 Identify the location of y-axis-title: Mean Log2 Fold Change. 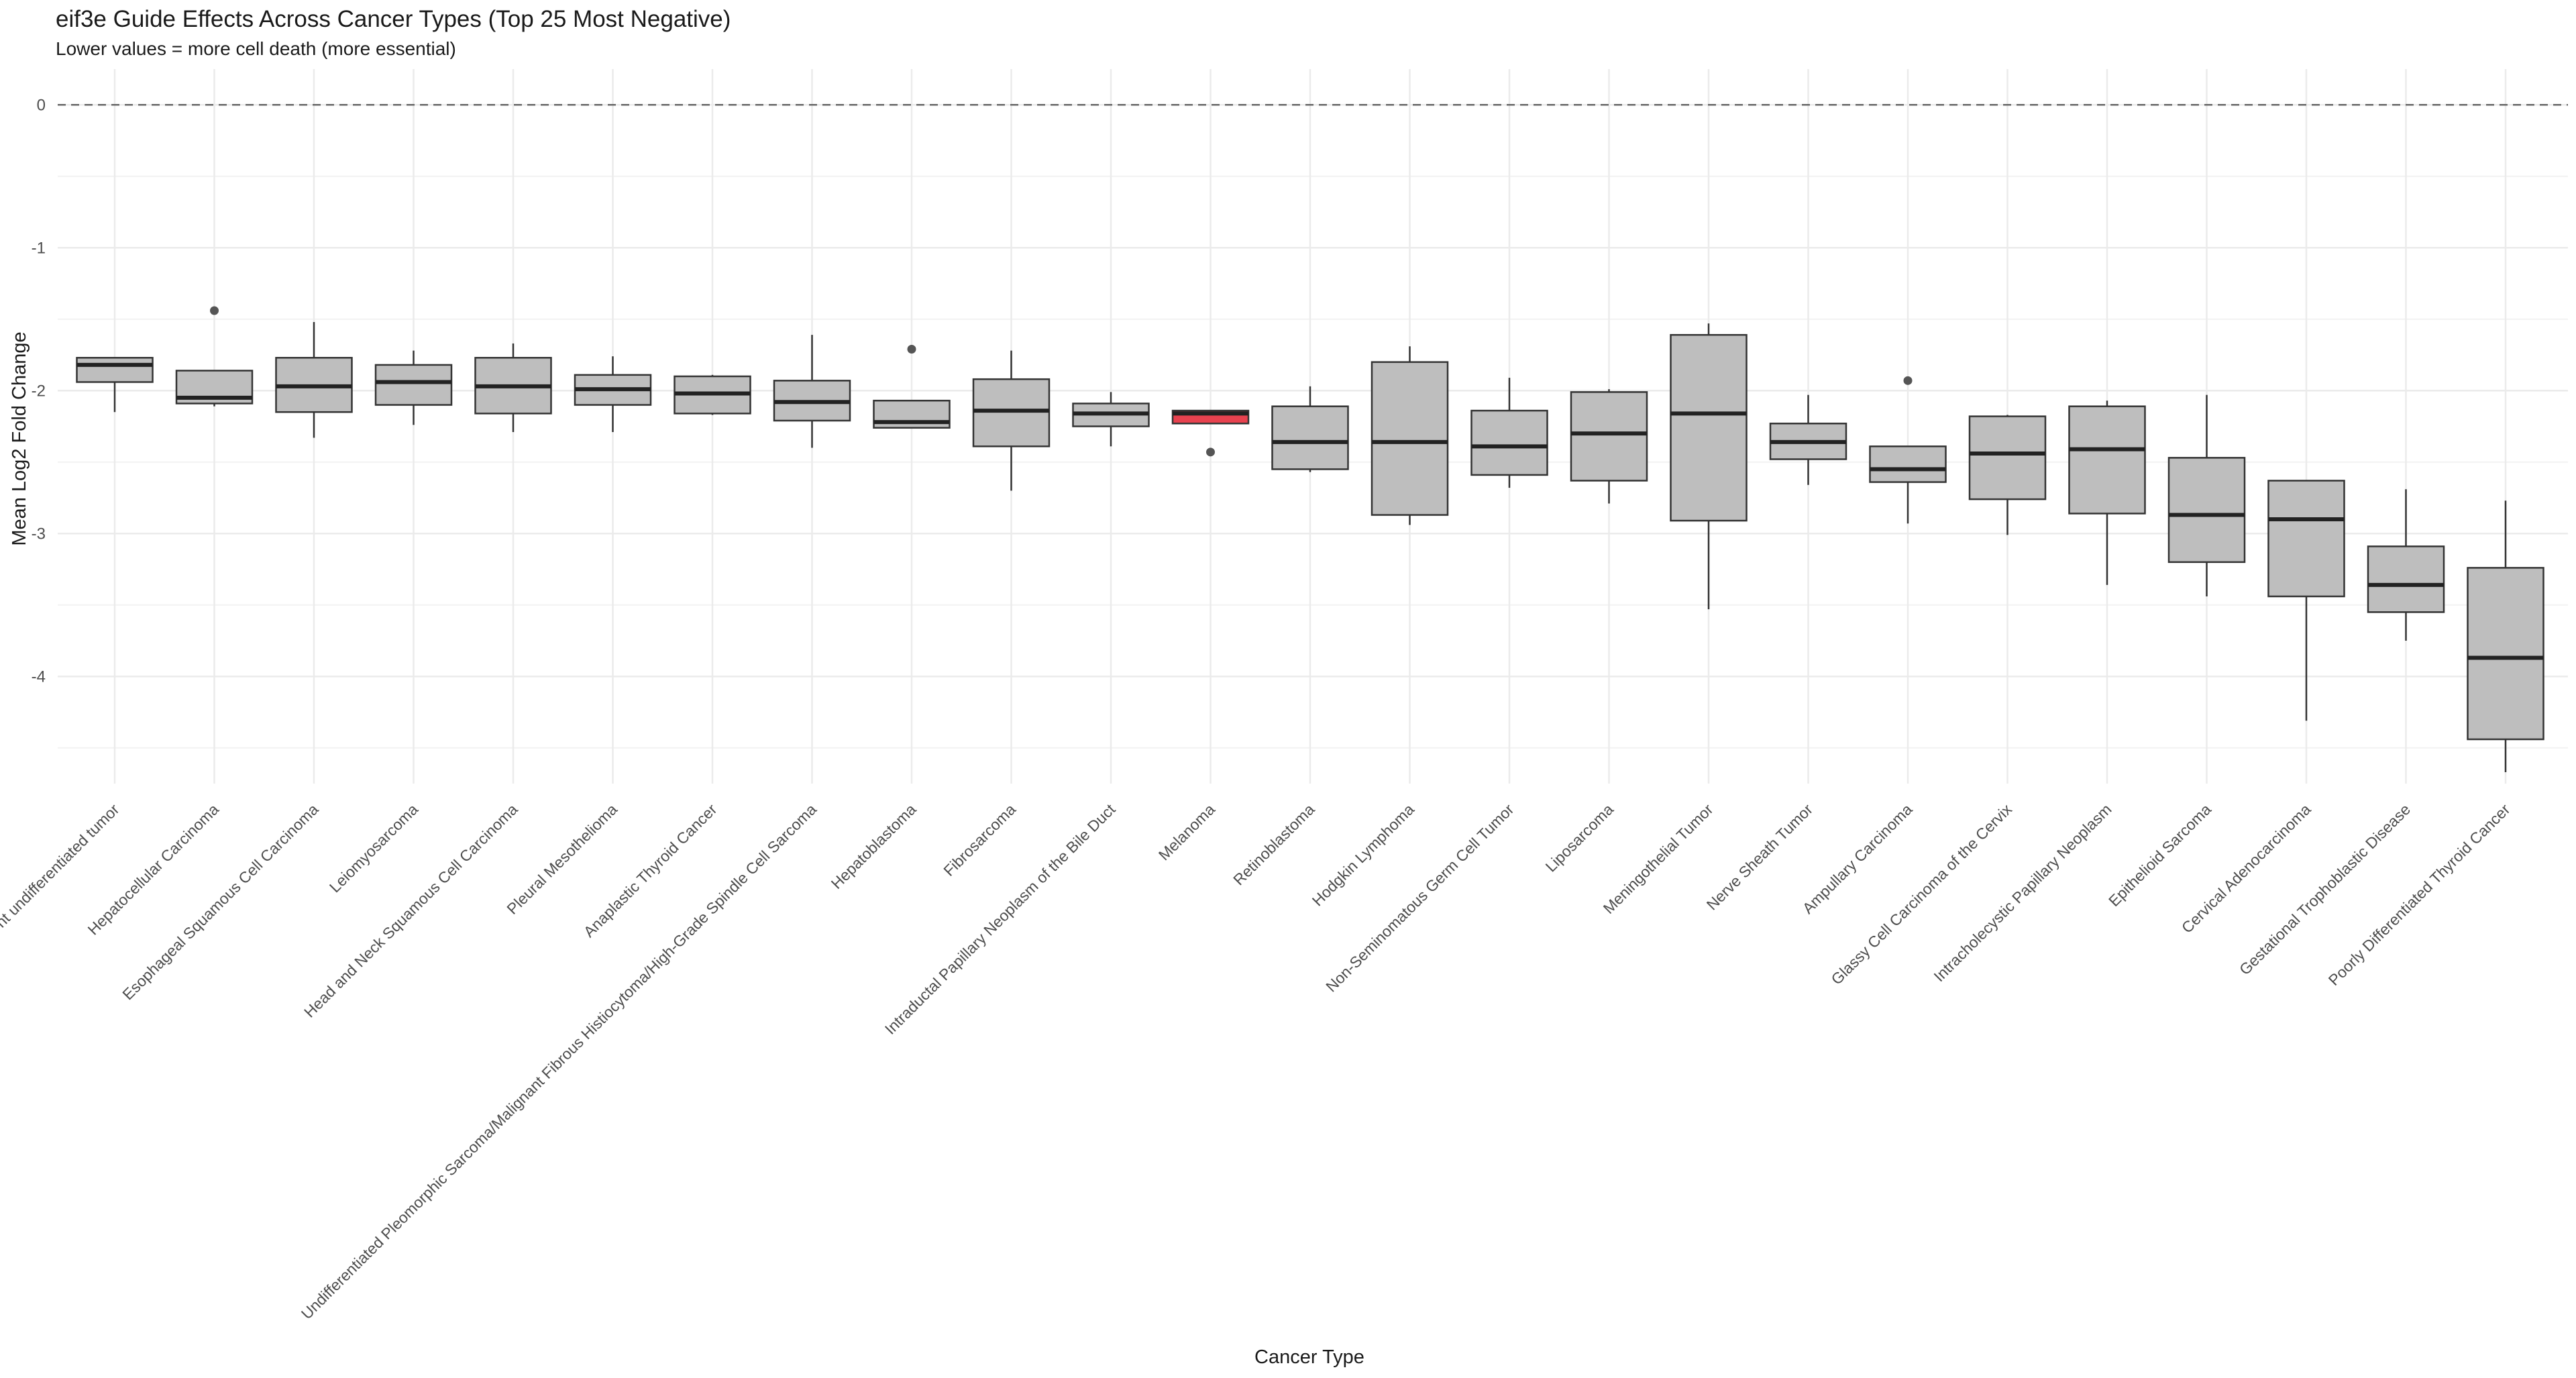
(19, 438).